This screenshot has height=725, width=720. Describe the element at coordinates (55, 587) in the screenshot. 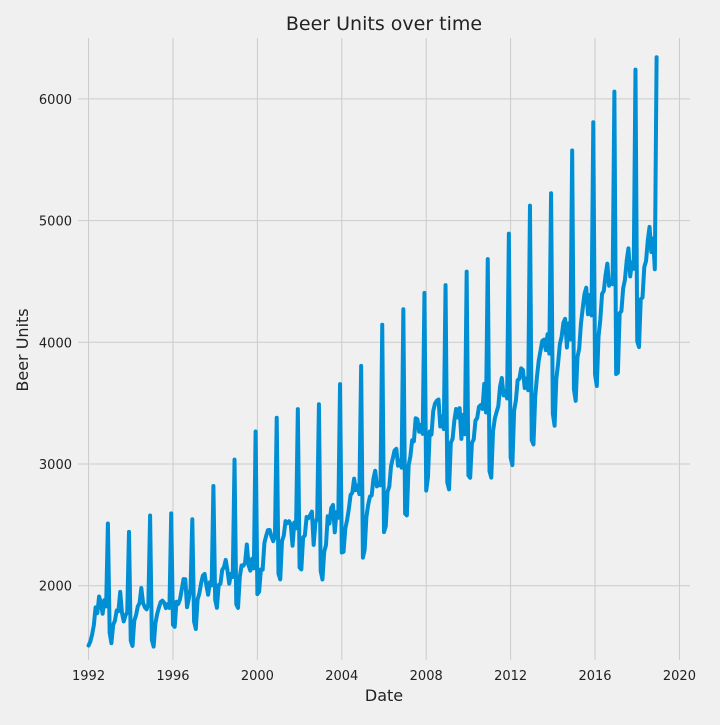

I see `y-tick-label: 2000` at that location.